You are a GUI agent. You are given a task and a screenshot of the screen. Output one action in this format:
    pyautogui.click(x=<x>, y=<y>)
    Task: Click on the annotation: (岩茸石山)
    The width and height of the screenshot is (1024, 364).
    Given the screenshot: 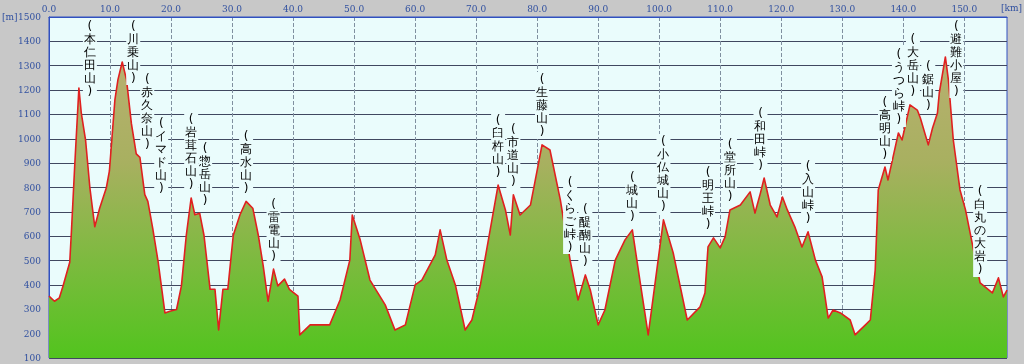 What is the action you would take?
    pyautogui.click(x=191, y=152)
    